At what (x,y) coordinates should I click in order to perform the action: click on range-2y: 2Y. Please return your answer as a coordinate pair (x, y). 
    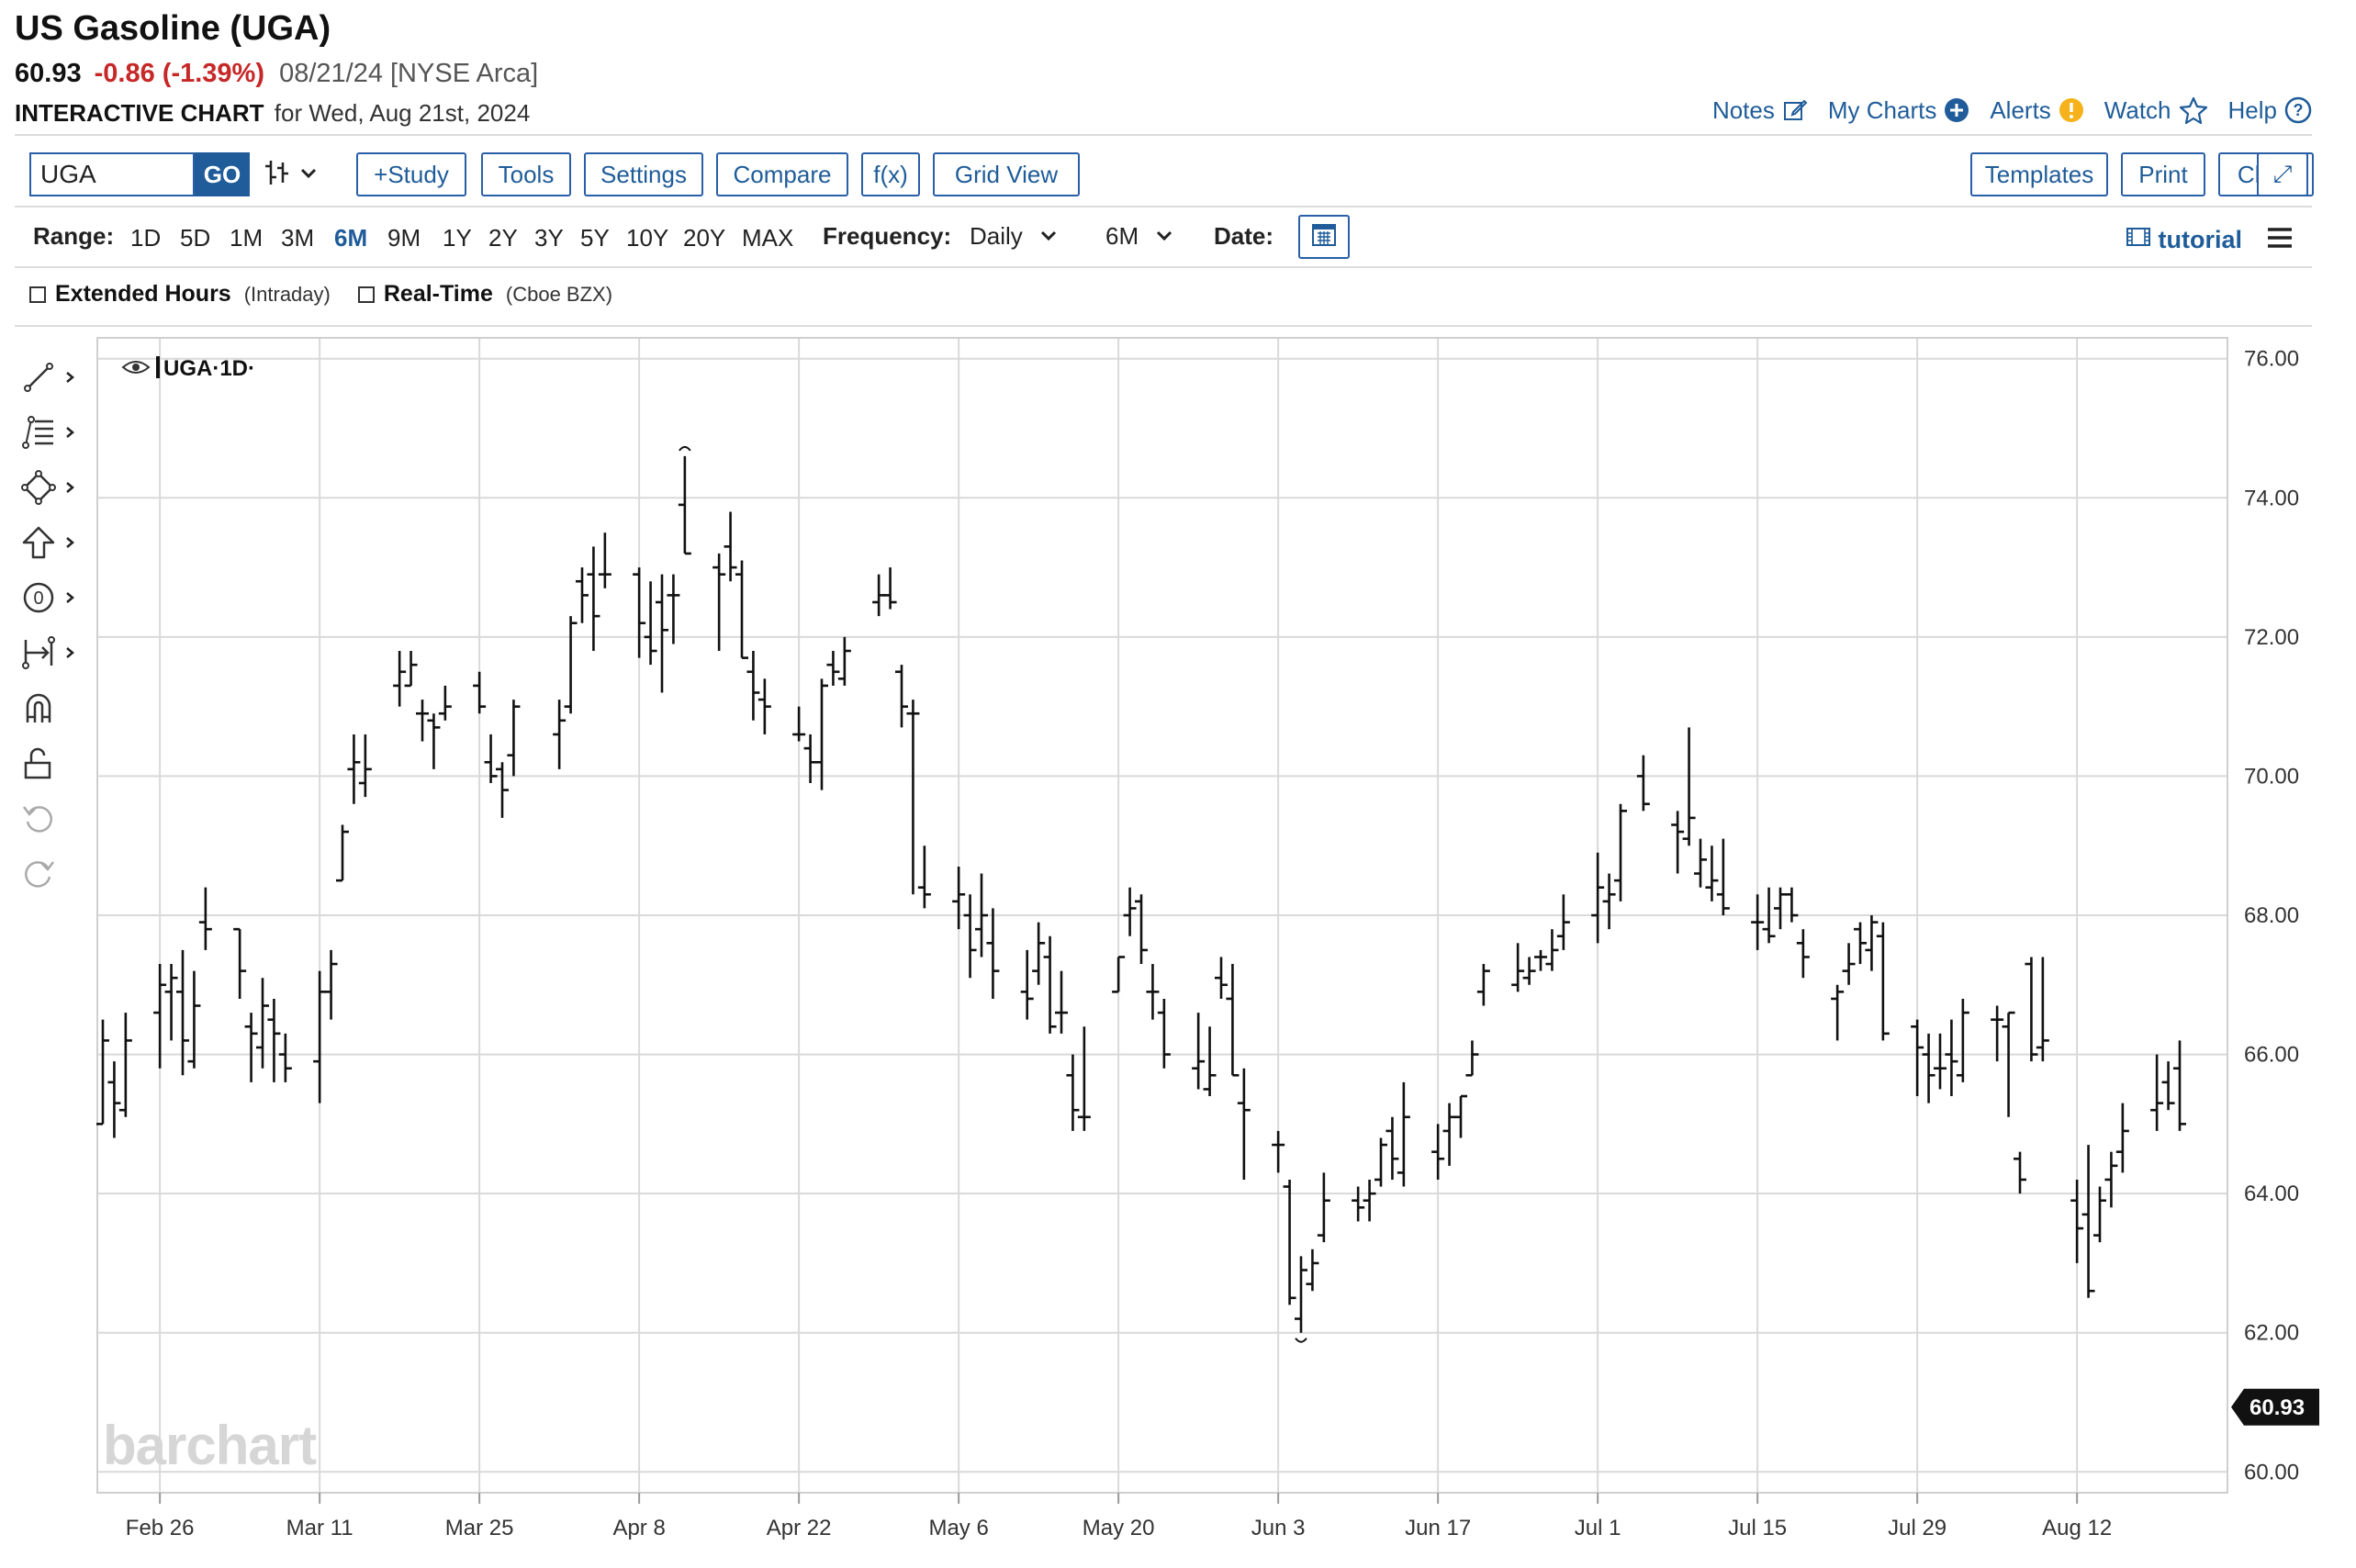
    Looking at the image, I should click on (503, 238).